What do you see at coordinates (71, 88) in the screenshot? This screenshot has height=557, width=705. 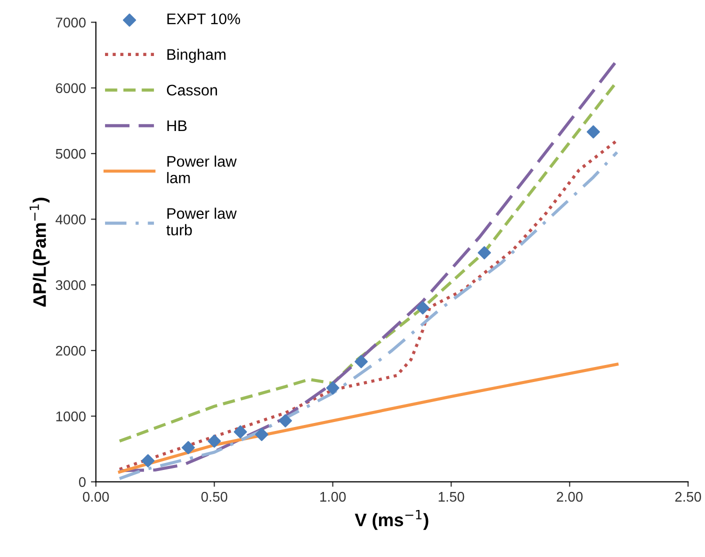 I see `y-tick-label: 6000` at bounding box center [71, 88].